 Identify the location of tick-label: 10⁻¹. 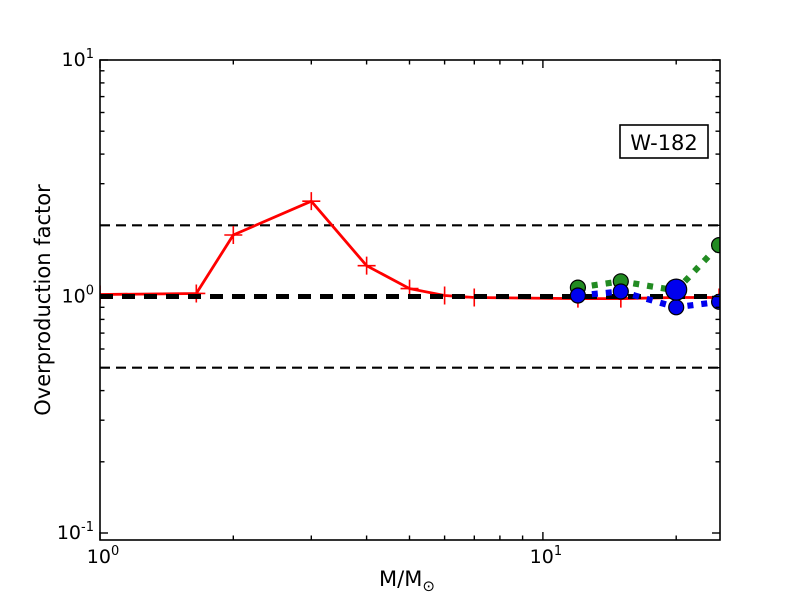
(75, 532).